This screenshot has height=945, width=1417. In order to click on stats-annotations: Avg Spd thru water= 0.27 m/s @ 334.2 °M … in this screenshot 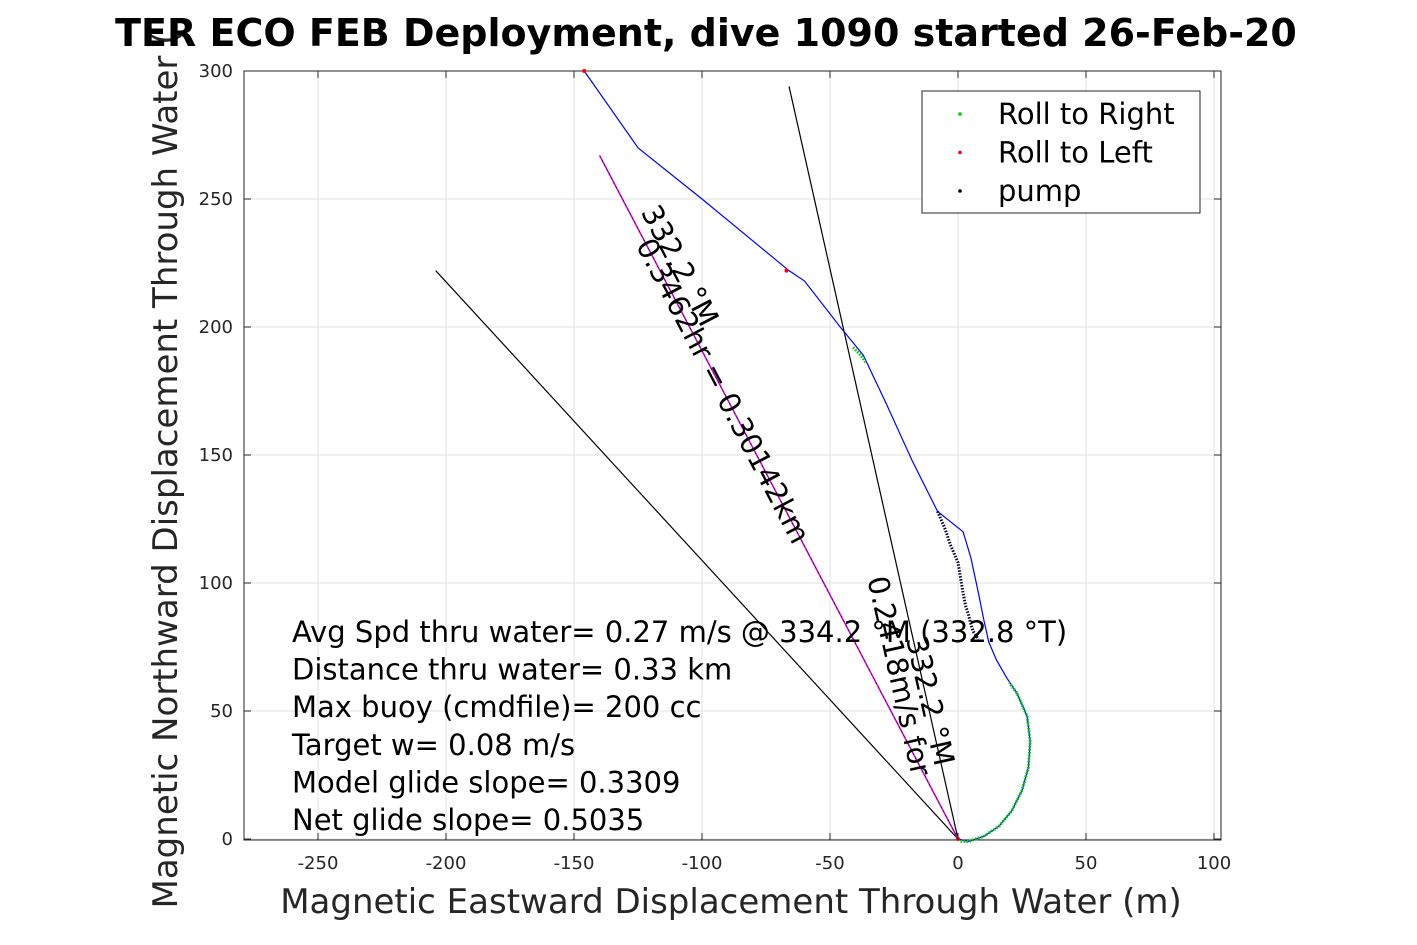, I will do `click(679, 726)`.